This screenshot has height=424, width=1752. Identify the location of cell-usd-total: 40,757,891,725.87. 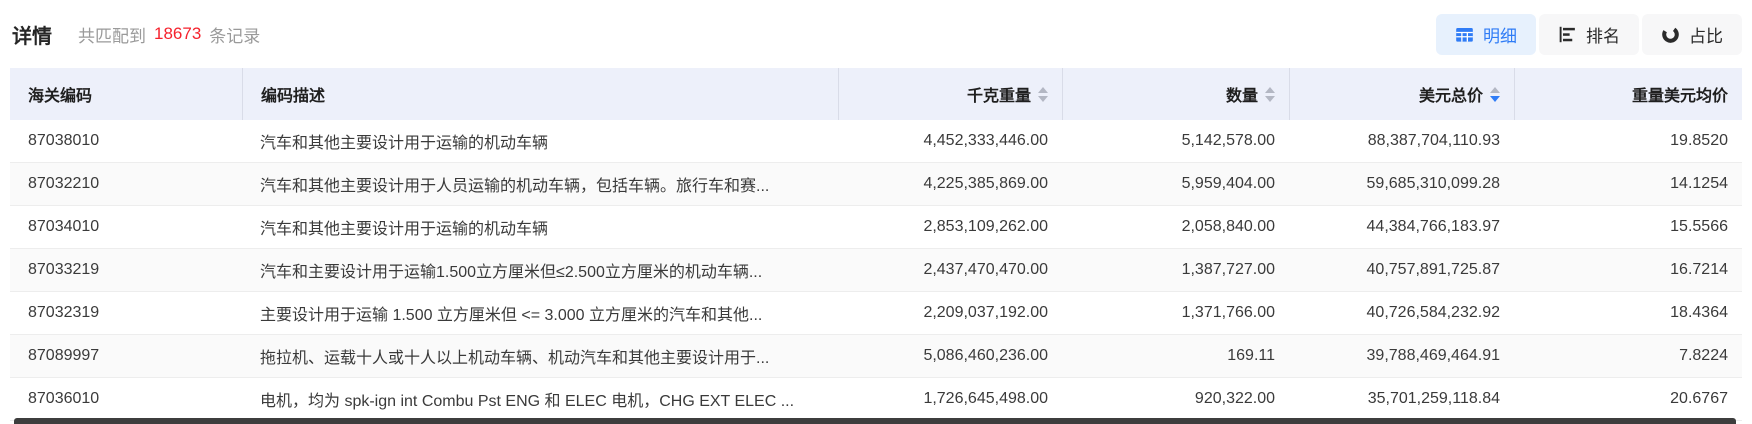
(1401, 270).